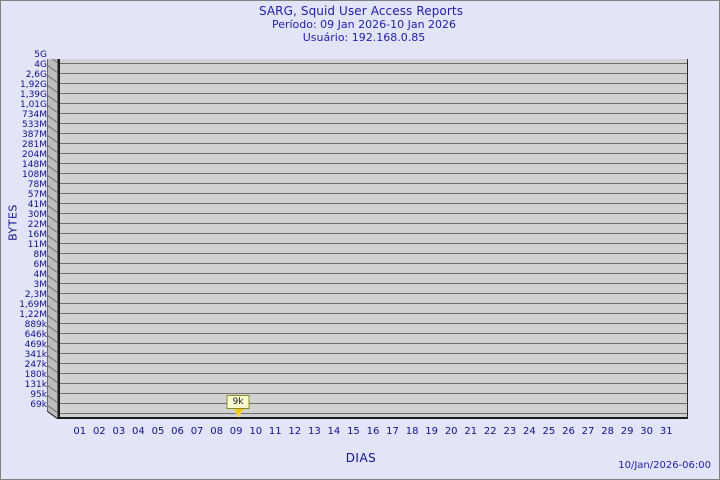 This screenshot has width=720, height=480. I want to click on x-axis-tick-label: 09, so click(236, 431).